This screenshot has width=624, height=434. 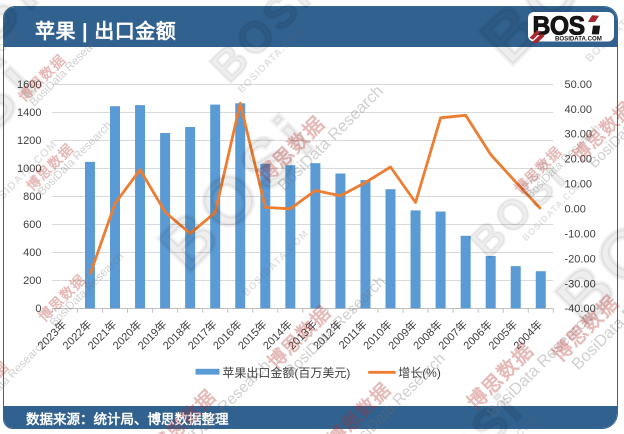 What do you see at coordinates (579, 135) in the screenshot?
I see `svg-text: 30.00` at bounding box center [579, 135].